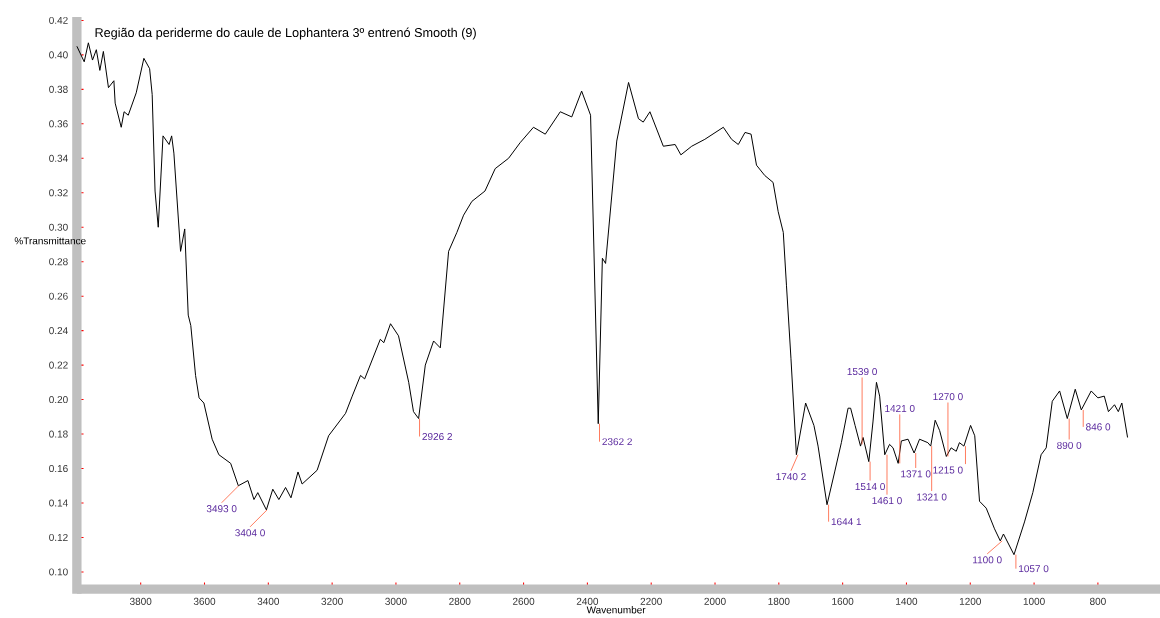 The image size is (1160, 618). What do you see at coordinates (1034, 569) in the screenshot?
I see `annotation: 1057 0` at bounding box center [1034, 569].